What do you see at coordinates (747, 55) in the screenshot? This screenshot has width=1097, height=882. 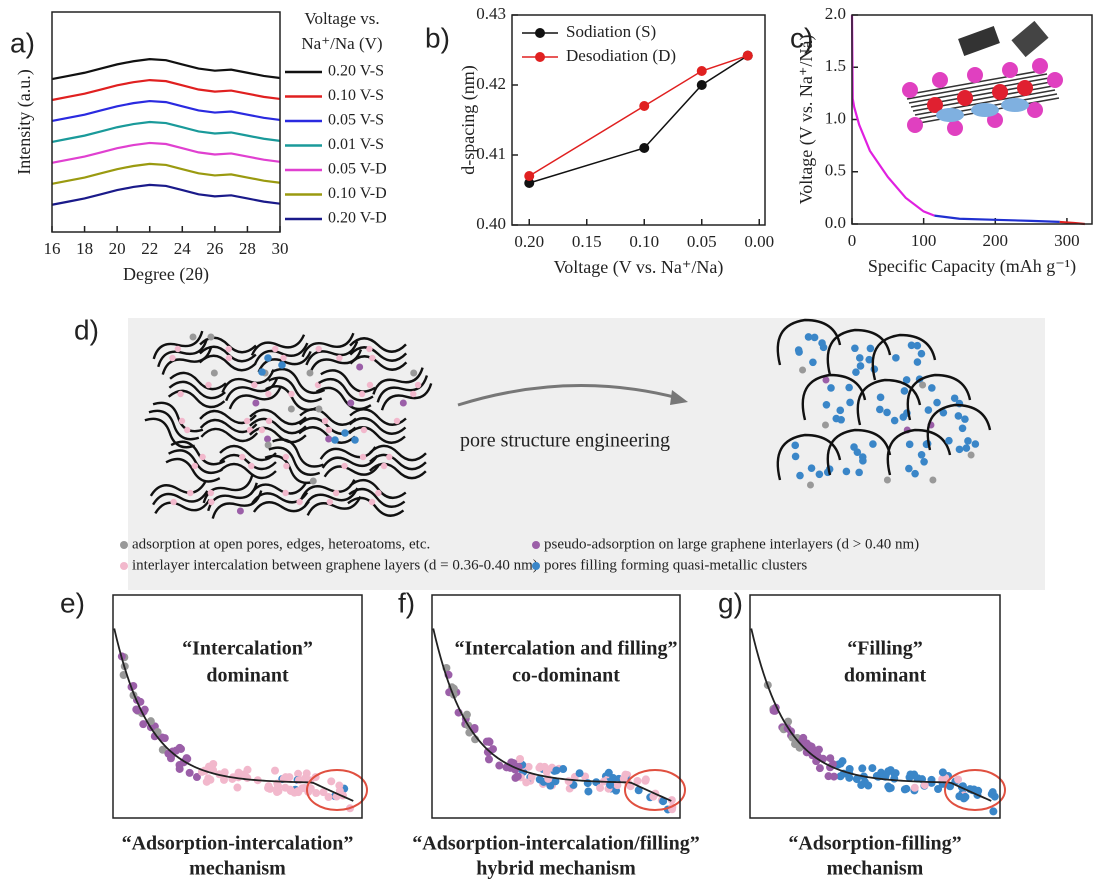 I see `point` at bounding box center [747, 55].